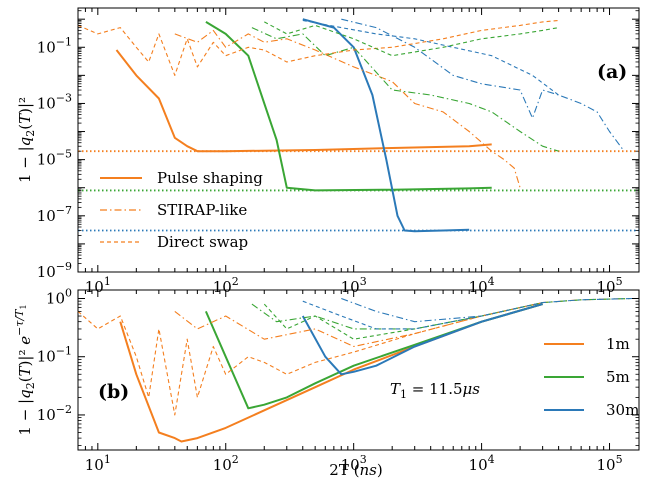  Describe the element at coordinates (202, 242) in the screenshot. I see `legend-label: Direct swap` at that location.